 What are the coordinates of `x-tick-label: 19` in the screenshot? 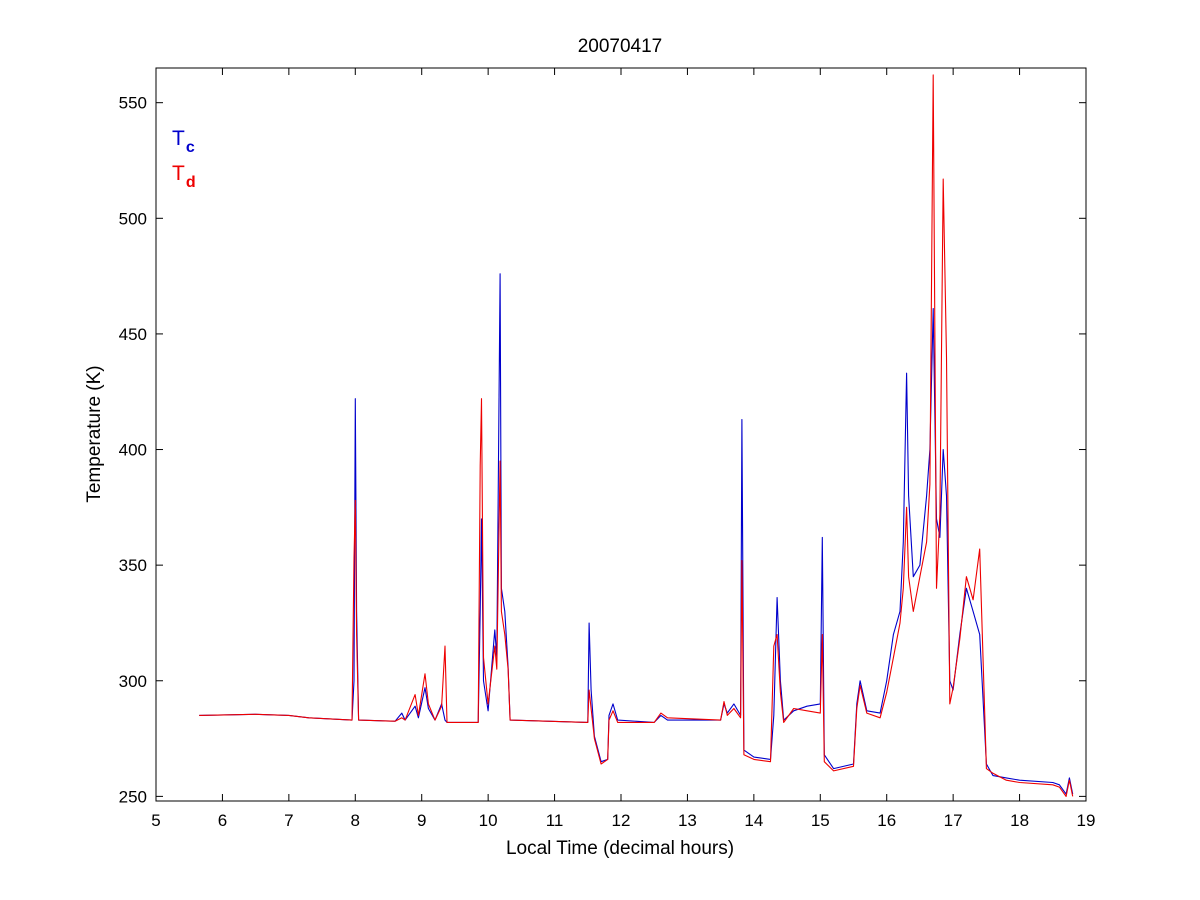 It's located at (1086, 820).